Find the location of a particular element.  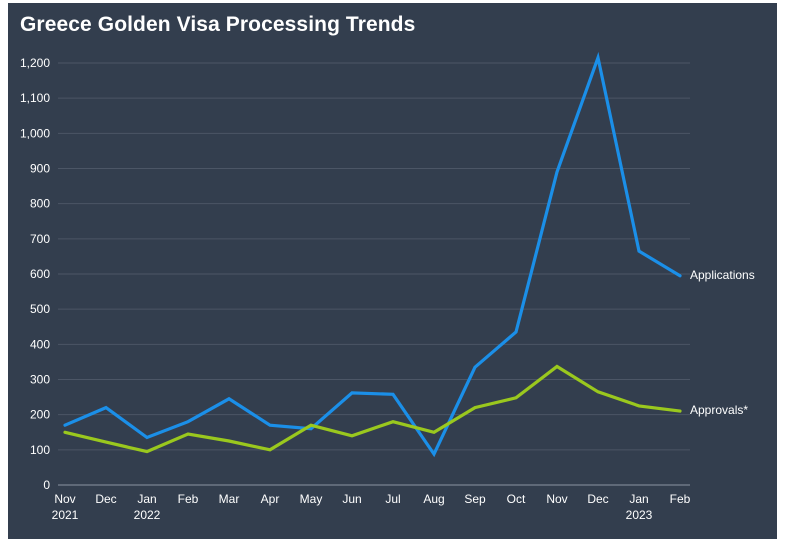

x-year-label-0: 2021 is located at coordinates (65, 515).